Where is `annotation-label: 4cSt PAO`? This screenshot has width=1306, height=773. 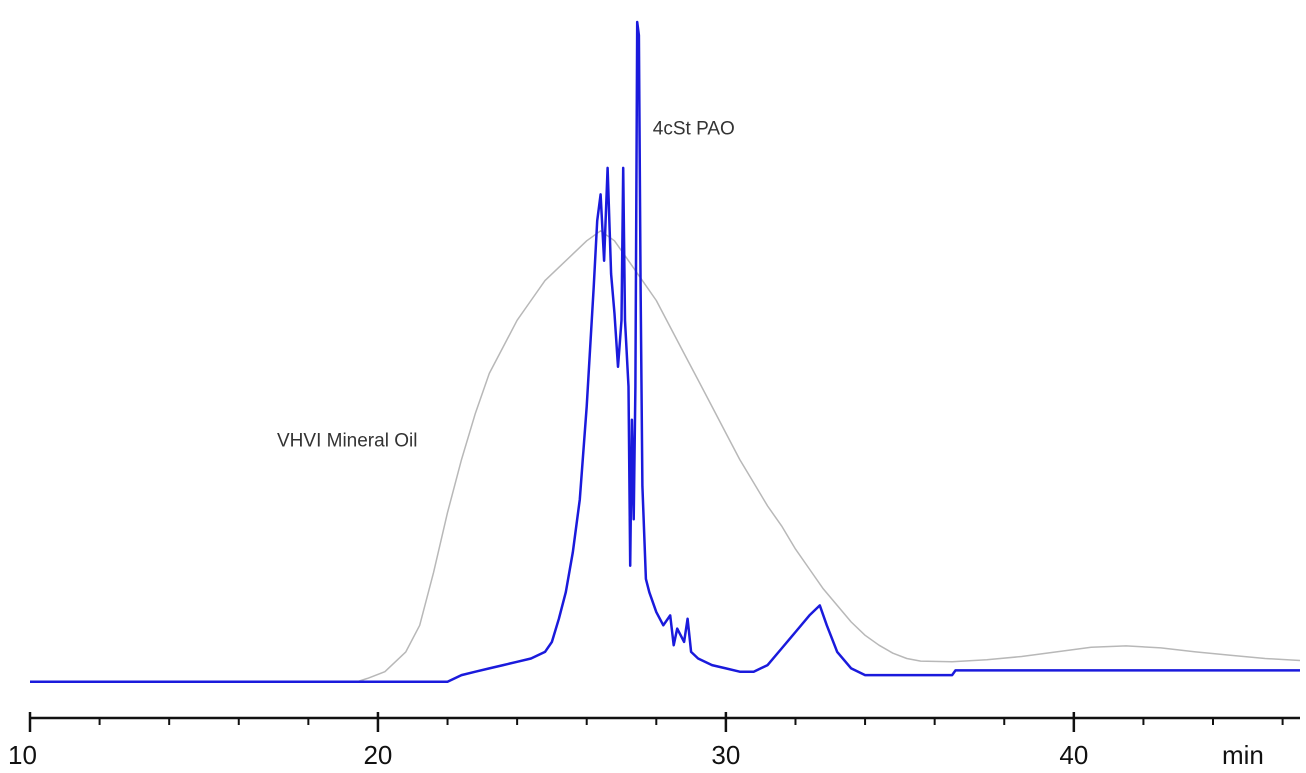
annotation-label: 4cSt PAO is located at coordinates (694, 129).